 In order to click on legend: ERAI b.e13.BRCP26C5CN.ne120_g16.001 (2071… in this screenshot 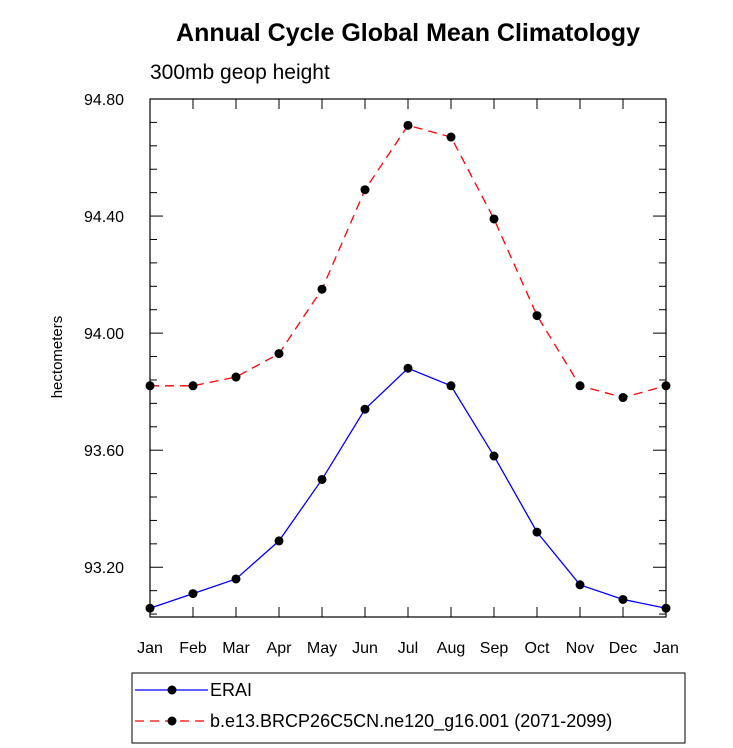, I will do `click(408, 708)`.